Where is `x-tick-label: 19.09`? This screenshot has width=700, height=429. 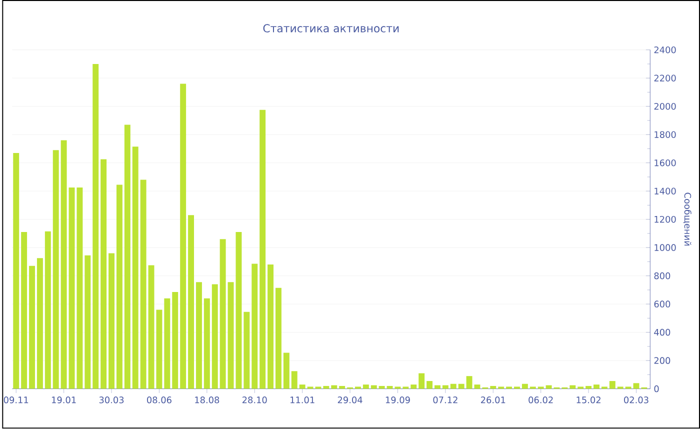 x-tick-label: 19.09 is located at coordinates (398, 400).